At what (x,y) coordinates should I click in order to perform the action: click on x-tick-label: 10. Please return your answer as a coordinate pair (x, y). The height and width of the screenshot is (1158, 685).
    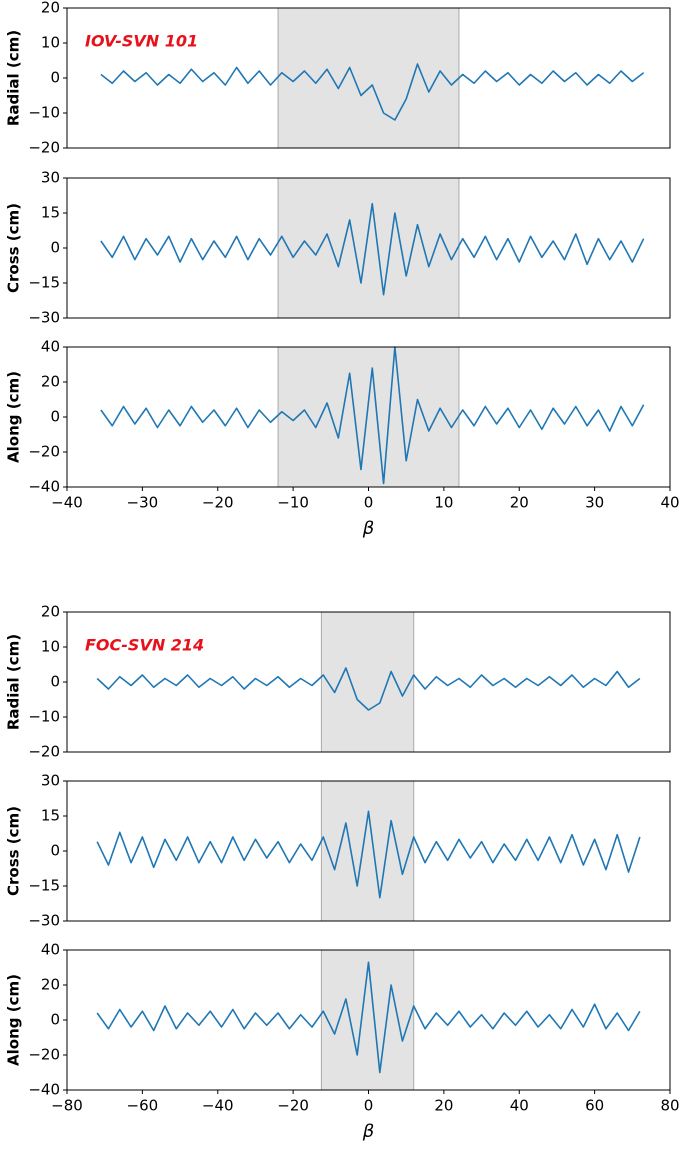
    Looking at the image, I should click on (443, 503).